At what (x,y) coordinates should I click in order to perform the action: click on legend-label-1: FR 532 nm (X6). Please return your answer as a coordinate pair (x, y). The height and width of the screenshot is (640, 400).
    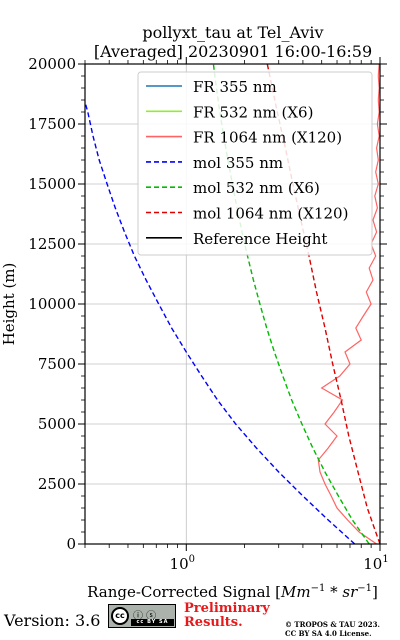
    Looking at the image, I should click on (253, 112).